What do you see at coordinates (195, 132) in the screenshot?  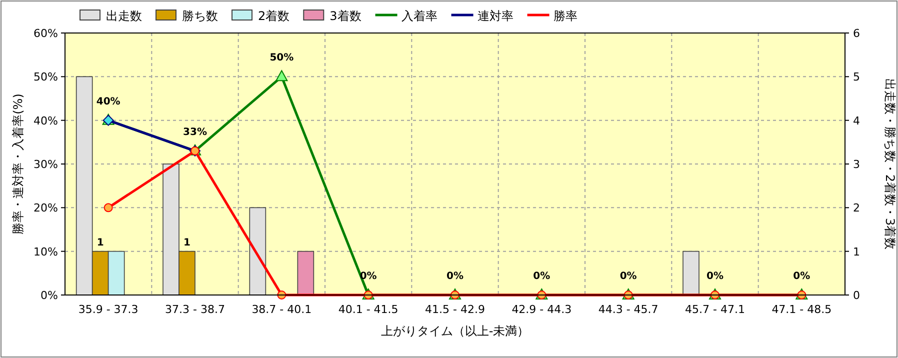 I see `data-label: 33%` at bounding box center [195, 132].